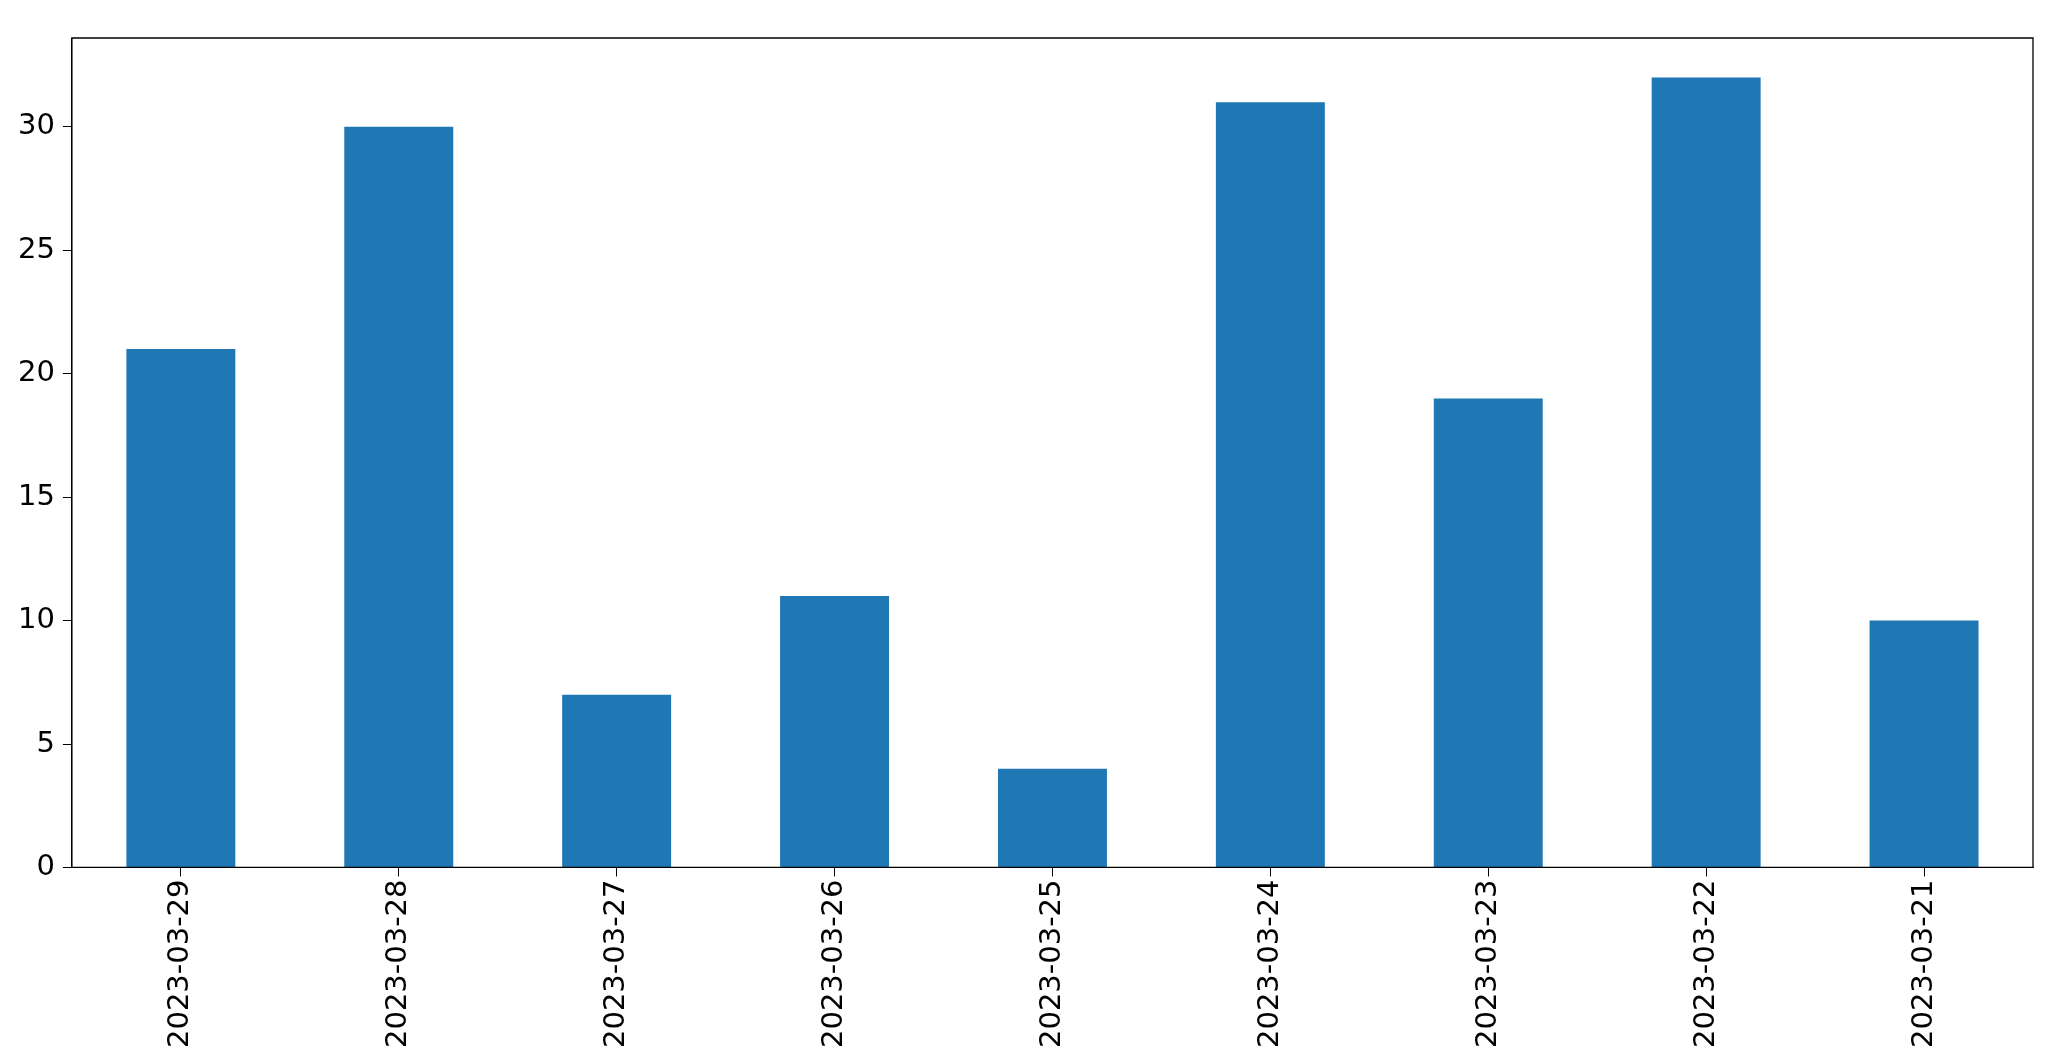 This screenshot has width=2071, height=1061. Describe the element at coordinates (36, 494) in the screenshot. I see `y-tick-label: 15` at that location.